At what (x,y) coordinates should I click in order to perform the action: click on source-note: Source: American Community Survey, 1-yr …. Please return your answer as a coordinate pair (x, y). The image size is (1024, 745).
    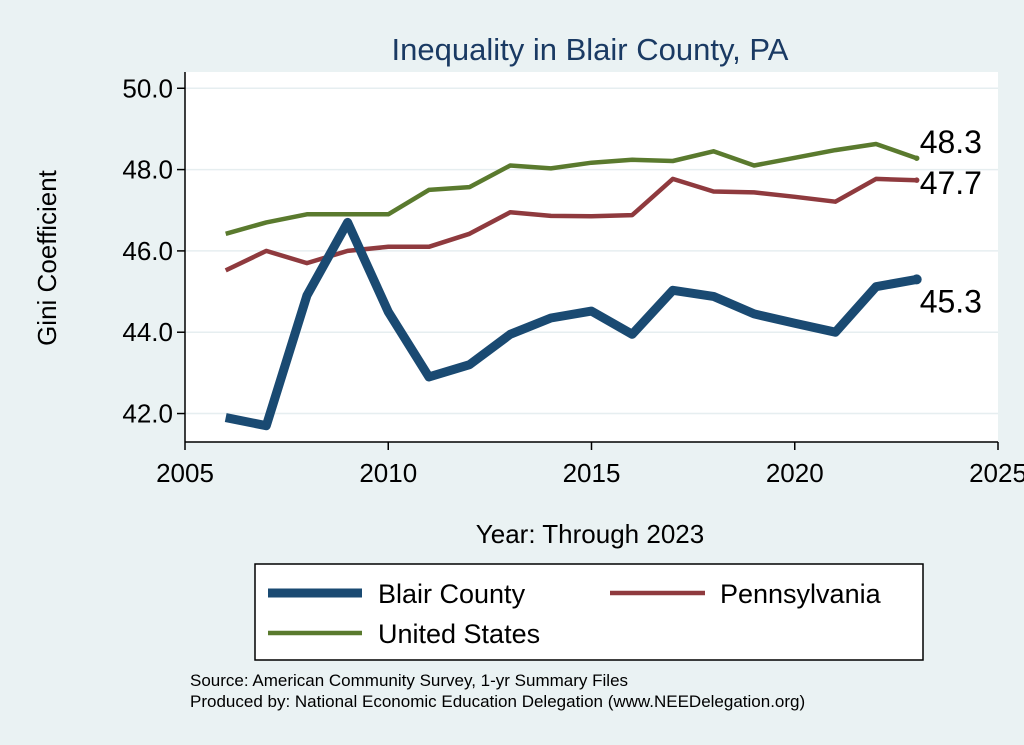
    Looking at the image, I should click on (409, 680).